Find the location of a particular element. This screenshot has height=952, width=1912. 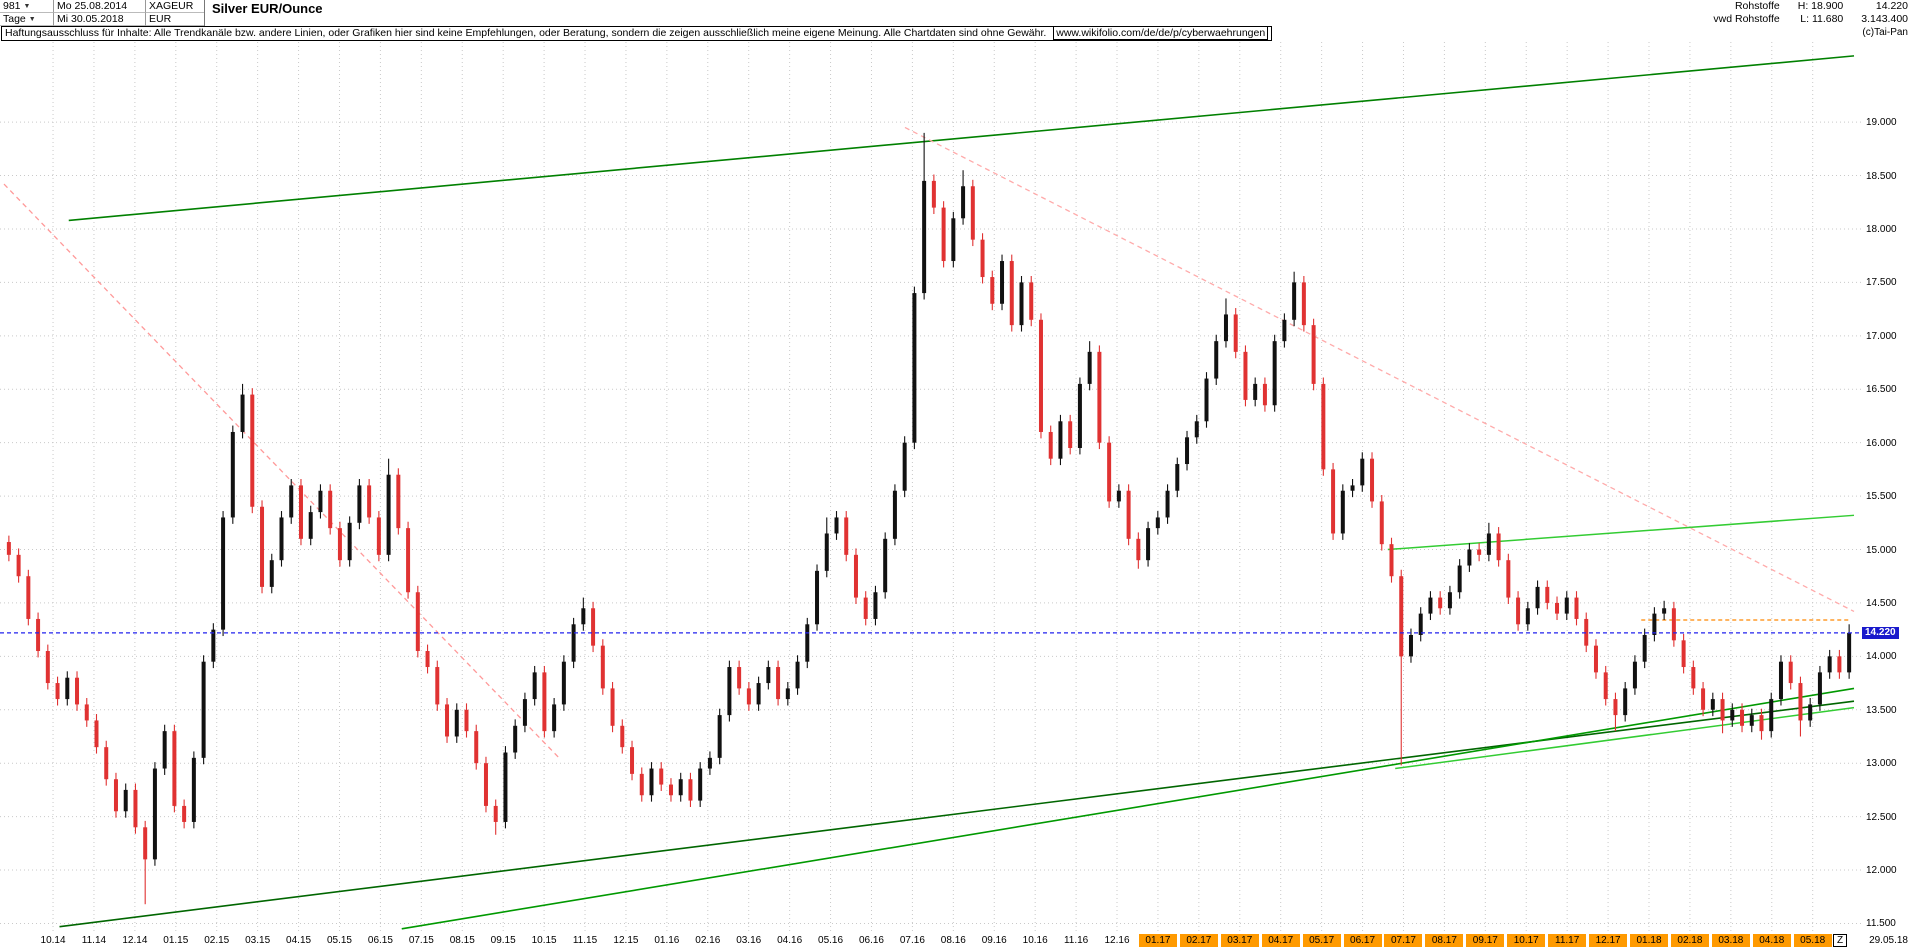

time-axis-label: 02.18 is located at coordinates (1689, 940).